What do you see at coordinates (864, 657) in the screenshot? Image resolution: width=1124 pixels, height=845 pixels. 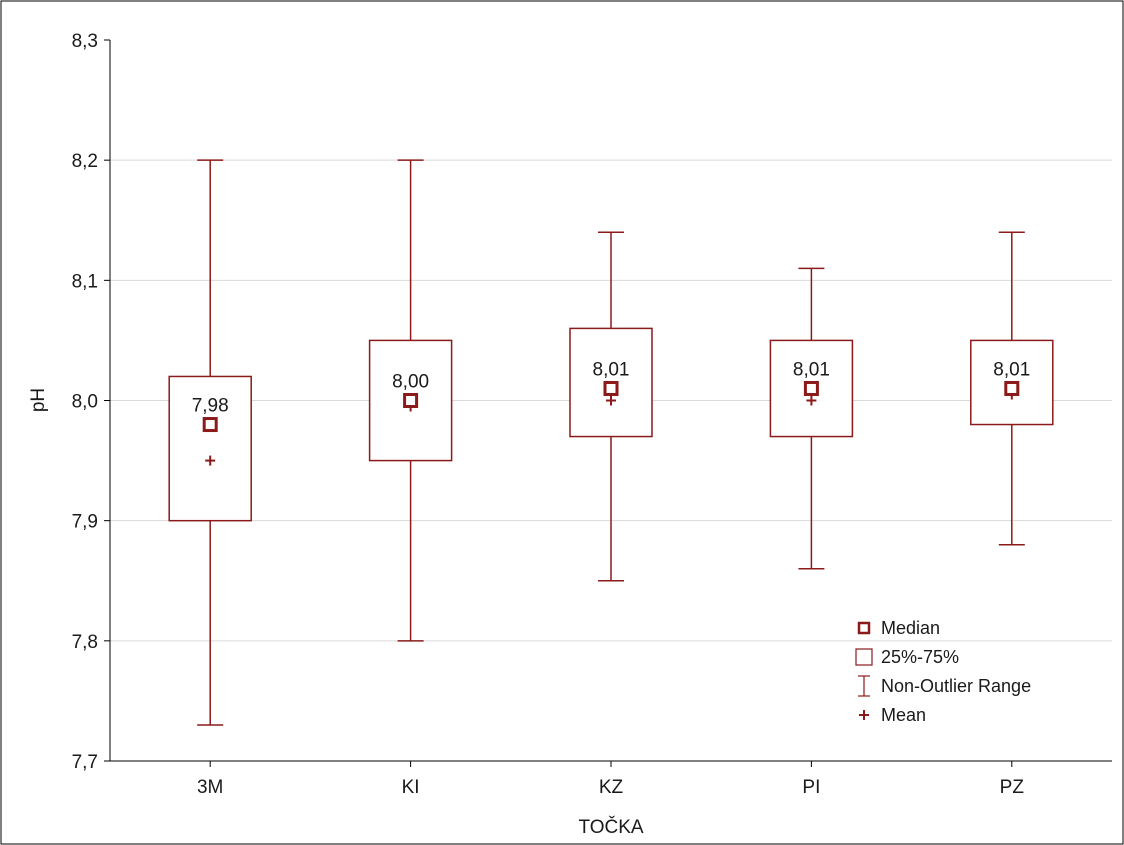 I see `legend-box-symbol` at bounding box center [864, 657].